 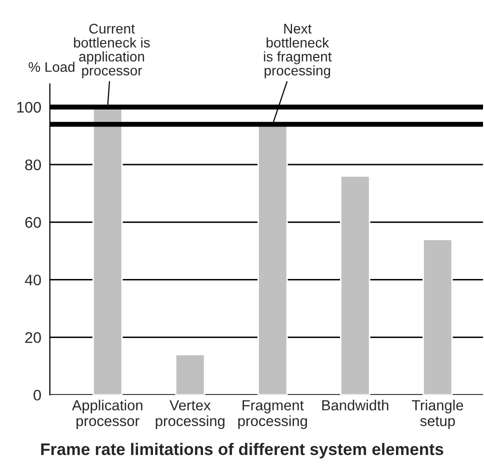 What do you see at coordinates (438, 415) in the screenshot?
I see `x-tick-label: Triangle setup` at bounding box center [438, 415].